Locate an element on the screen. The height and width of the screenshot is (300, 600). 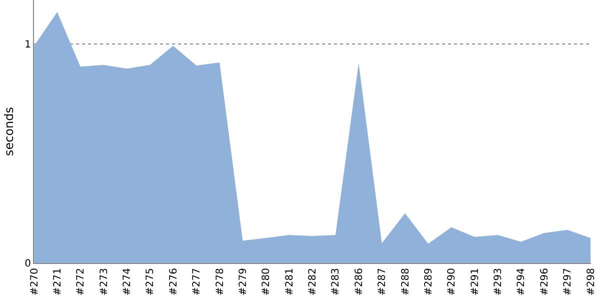
x-tick-label: #275 is located at coordinates (150, 282).